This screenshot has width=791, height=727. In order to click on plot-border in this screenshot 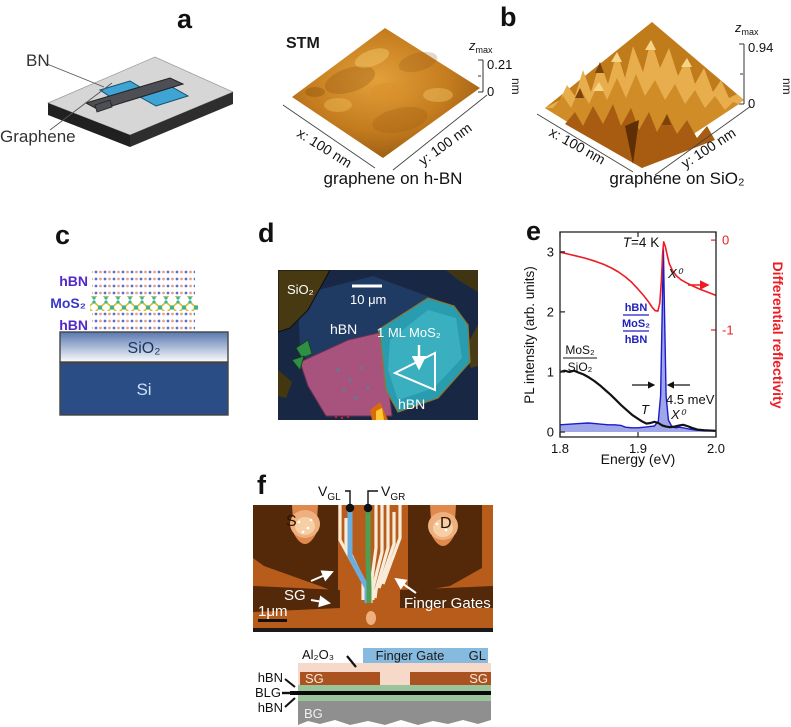, I will do `click(638, 334)`.